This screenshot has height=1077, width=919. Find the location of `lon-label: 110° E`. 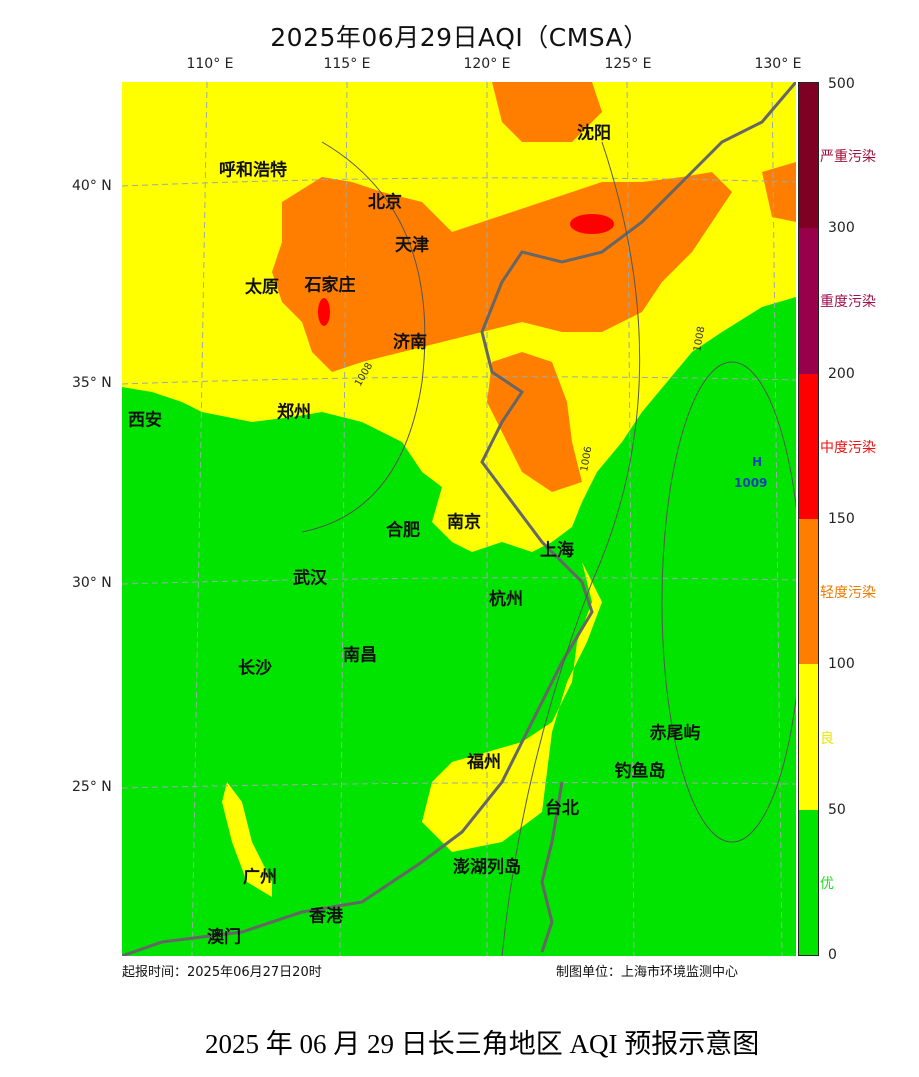

lon-label: 110° E is located at coordinates (210, 64).